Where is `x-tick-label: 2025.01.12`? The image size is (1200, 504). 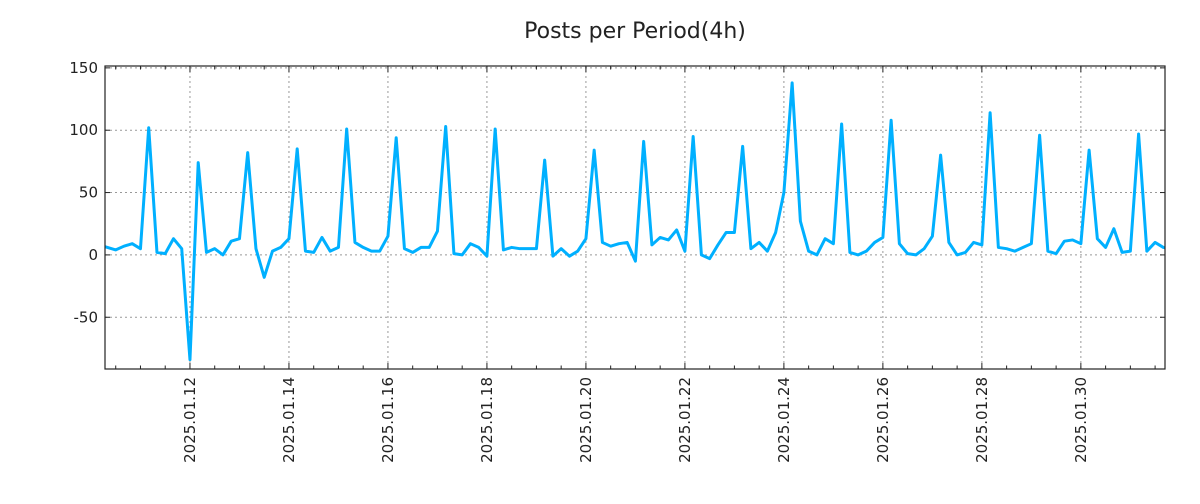
x-tick-label: 2025.01.12 is located at coordinates (190, 420).